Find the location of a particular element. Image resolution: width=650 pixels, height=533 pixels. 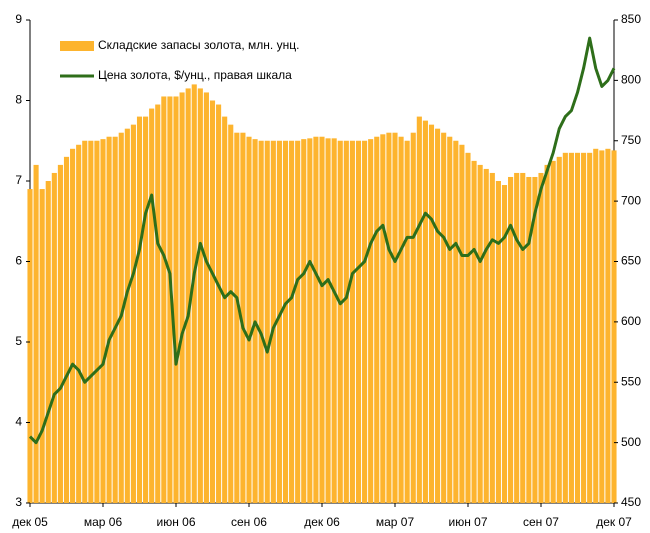

y2-tick-label: 800 is located at coordinates (631, 80).